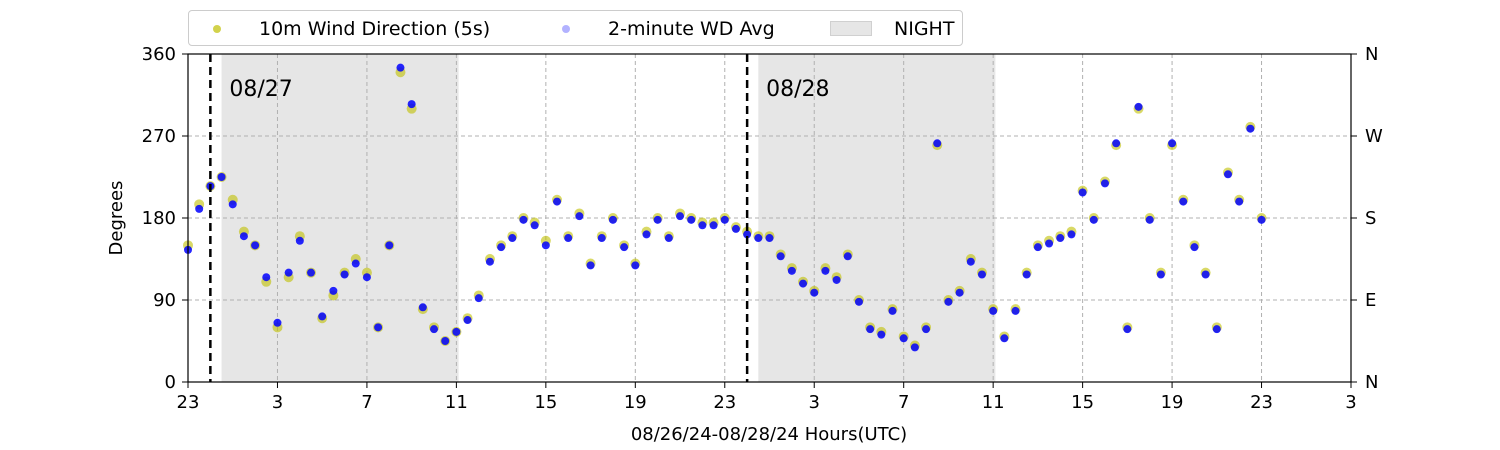 This screenshot has width=1500, height=450. What do you see at coordinates (342, 29) in the screenshot?
I see `legend-item-wind-direction: 10m Wind Direction (5s)` at bounding box center [342, 29].